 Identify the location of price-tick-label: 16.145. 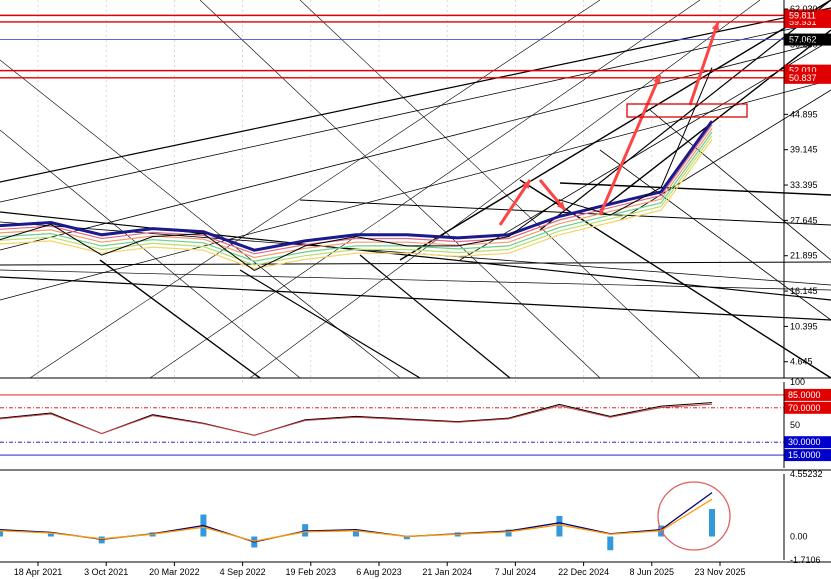
(804, 291).